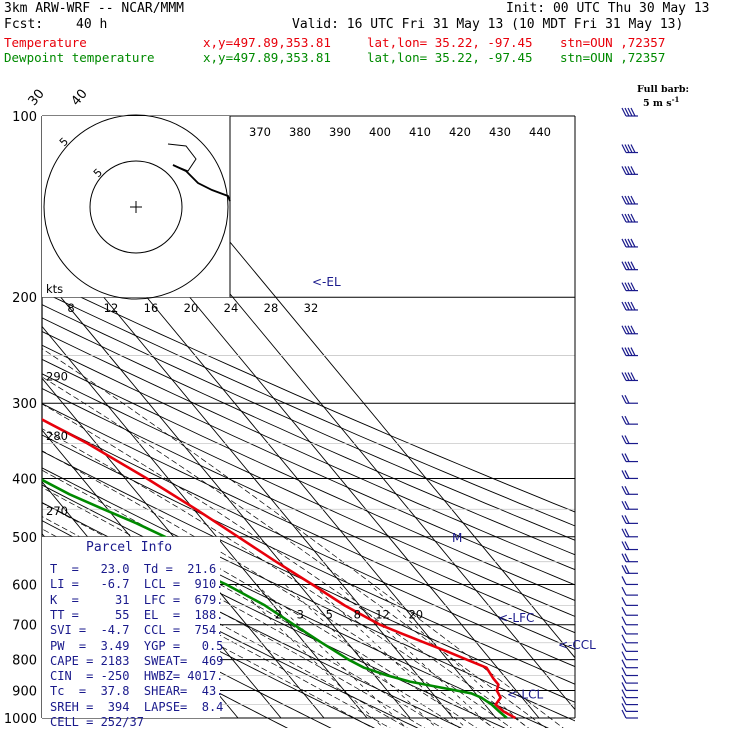  What do you see at coordinates (136, 207) in the screenshot?
I see `hodograph-ring` at bounding box center [136, 207].